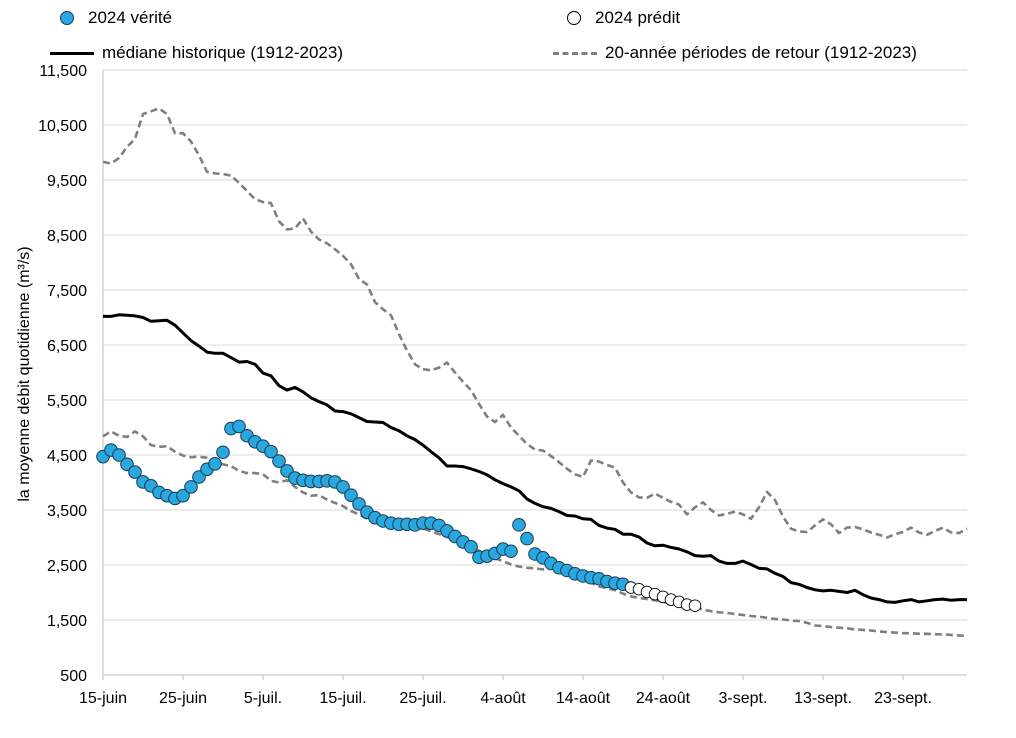 The image size is (1016, 738). What do you see at coordinates (575, 53) in the screenshot?
I see `legend-dashed-line-icon` at bounding box center [575, 53].